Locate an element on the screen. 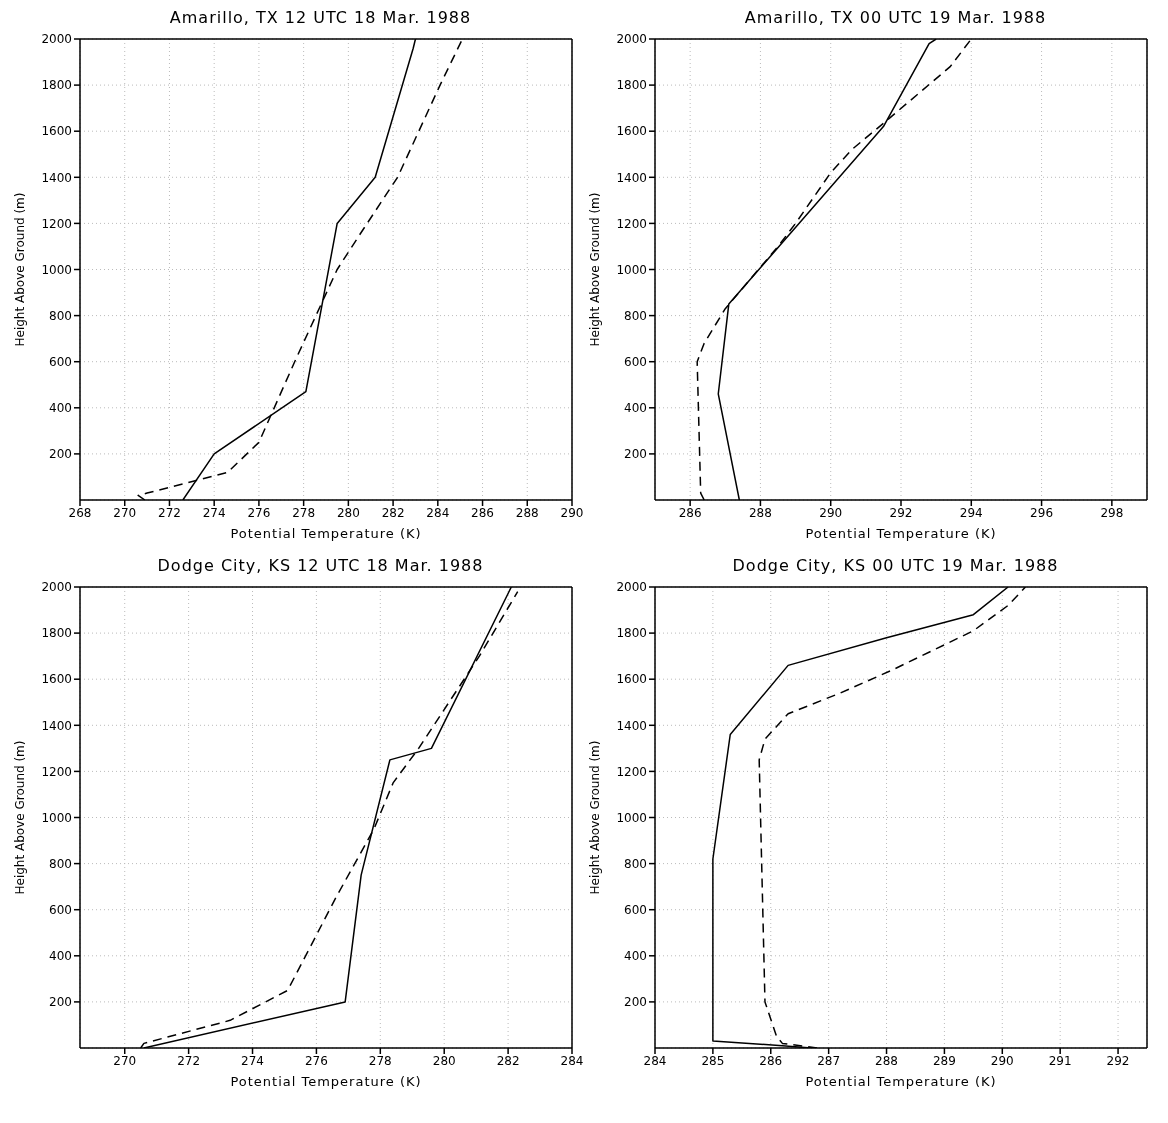 The width and height of the screenshot is (1168, 1123). x-tick-label: 291 is located at coordinates (1060, 1060).